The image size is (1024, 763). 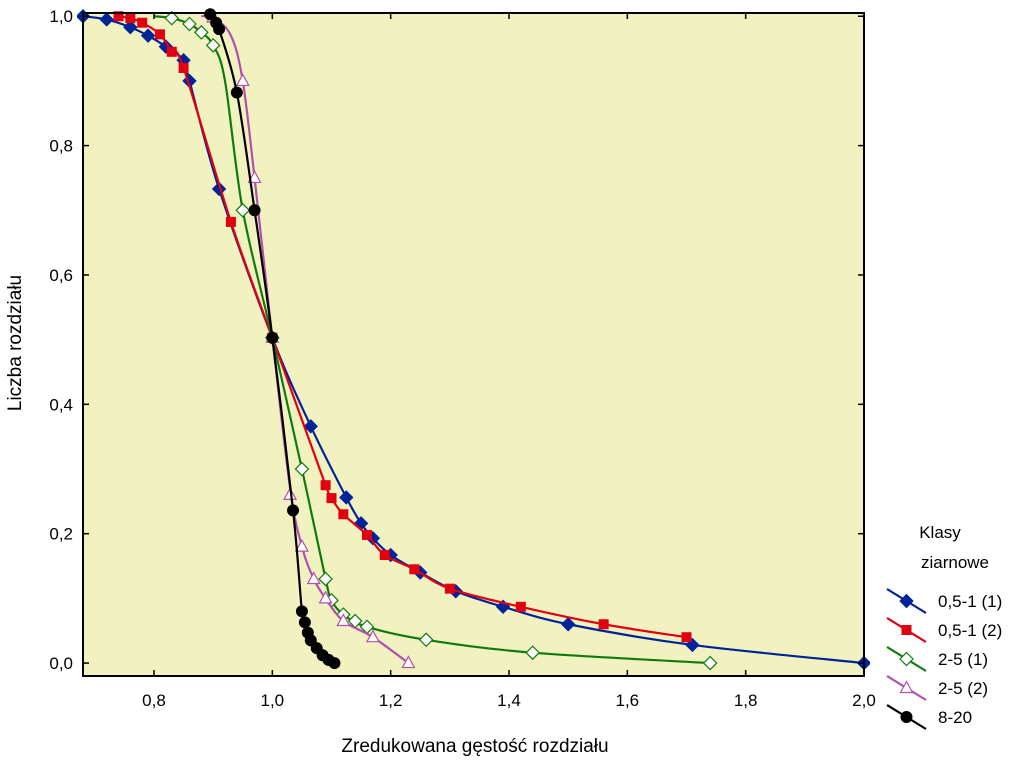 I want to click on legend-title-line-2: ziarnowe, so click(x=955, y=562).